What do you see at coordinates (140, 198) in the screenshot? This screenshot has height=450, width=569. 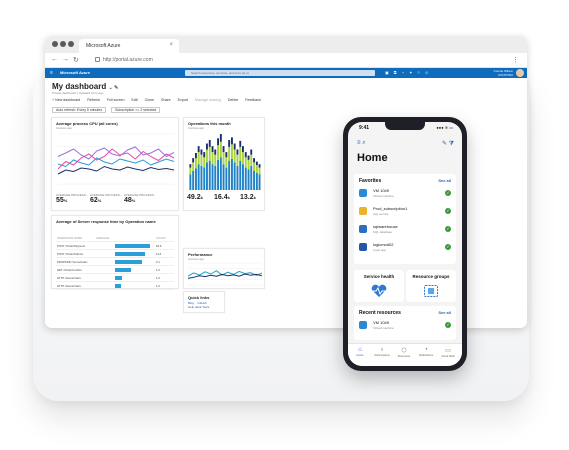 I see `cpu-kpi-3: AVERAGE PROCESS... 48%` at bounding box center [140, 198].